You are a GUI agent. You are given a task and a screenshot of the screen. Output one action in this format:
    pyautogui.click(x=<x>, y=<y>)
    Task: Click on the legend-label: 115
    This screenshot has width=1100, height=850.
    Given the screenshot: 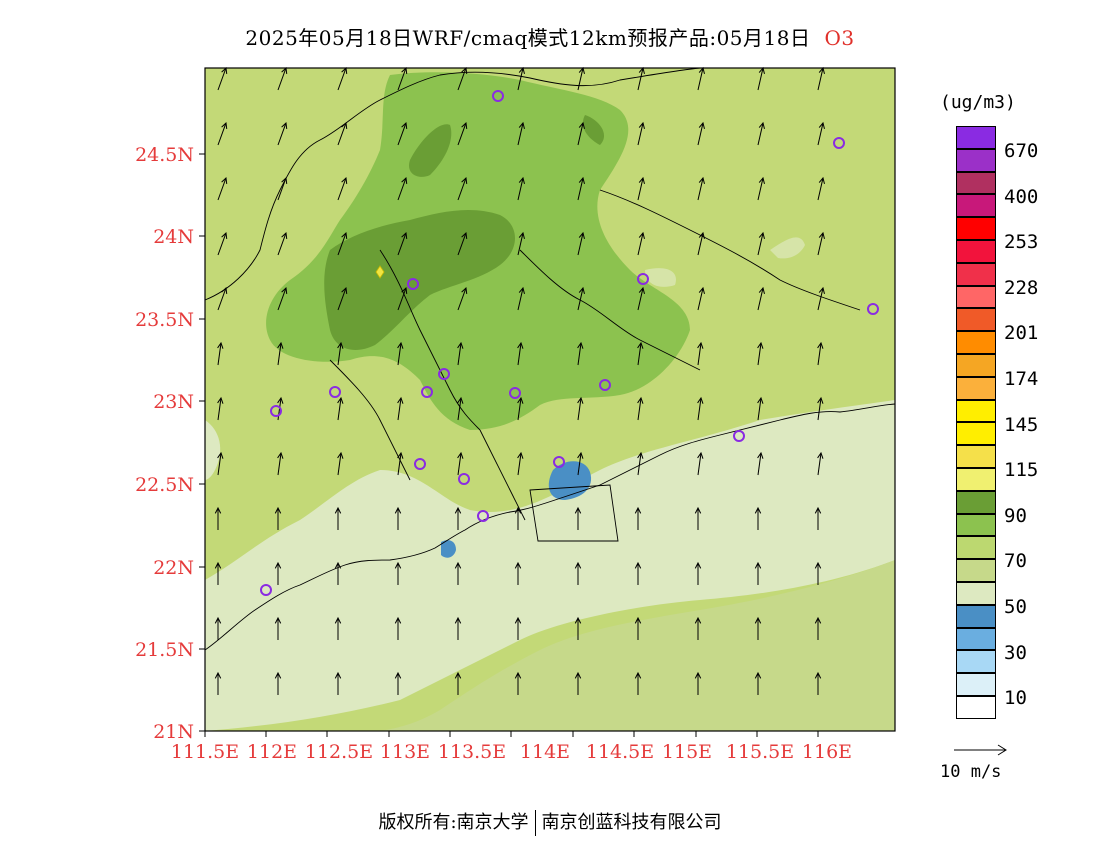 What is the action you would take?
    pyautogui.click(x=1021, y=470)
    